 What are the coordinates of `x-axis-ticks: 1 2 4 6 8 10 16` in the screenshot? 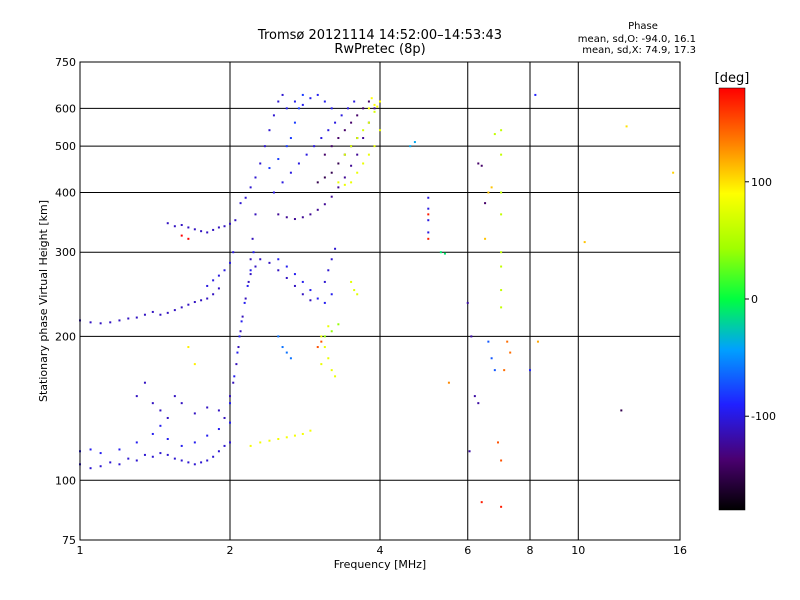 It's located at (382, 550).